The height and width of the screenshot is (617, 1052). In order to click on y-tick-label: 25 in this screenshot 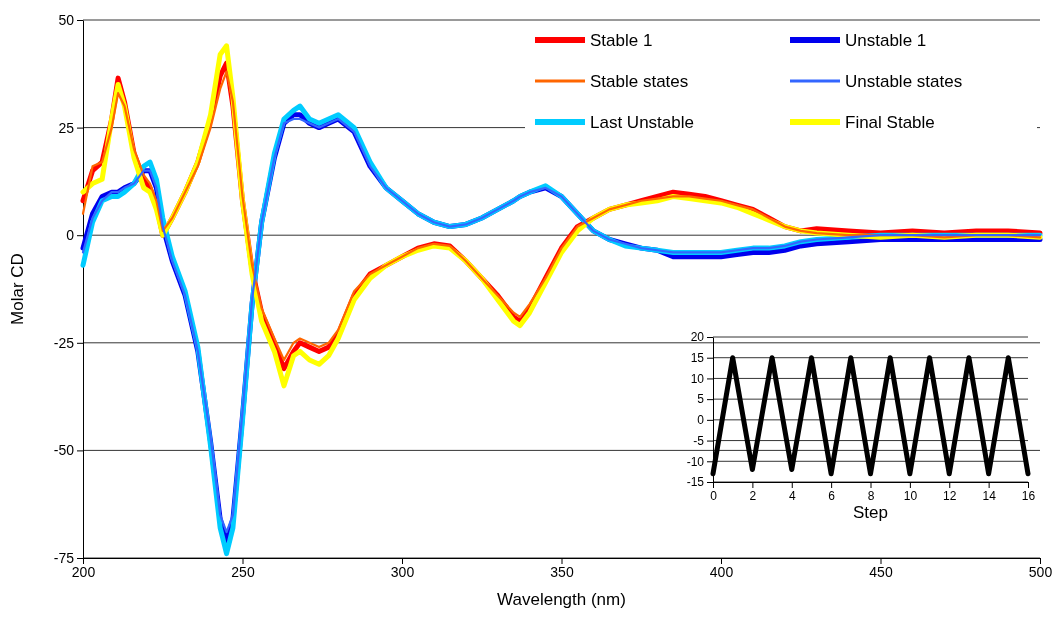, I will do `click(66, 127)`.